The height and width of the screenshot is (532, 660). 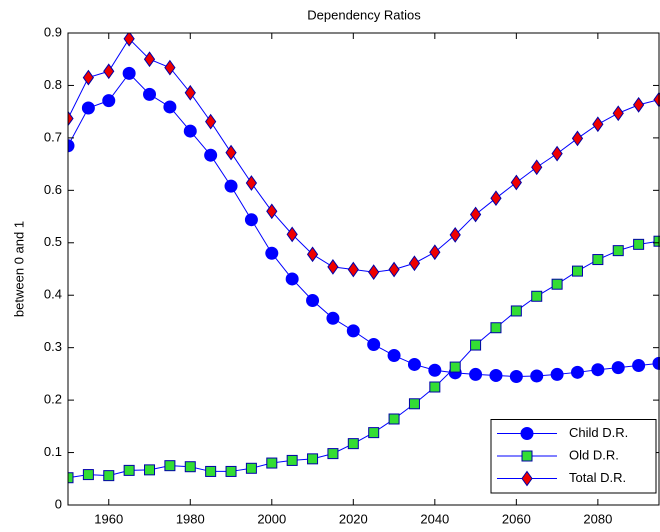 I want to click on y-tick-label: 0.3, so click(x=53, y=346).